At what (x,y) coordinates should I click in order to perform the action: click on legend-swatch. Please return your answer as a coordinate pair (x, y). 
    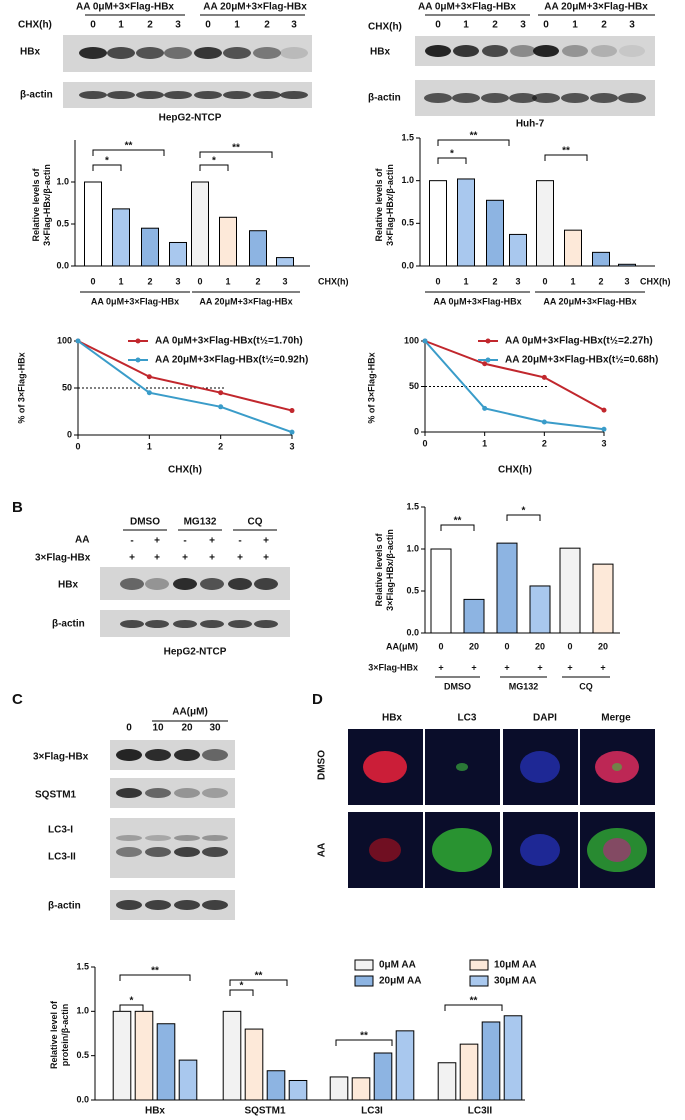
    Looking at the image, I should click on (479, 965).